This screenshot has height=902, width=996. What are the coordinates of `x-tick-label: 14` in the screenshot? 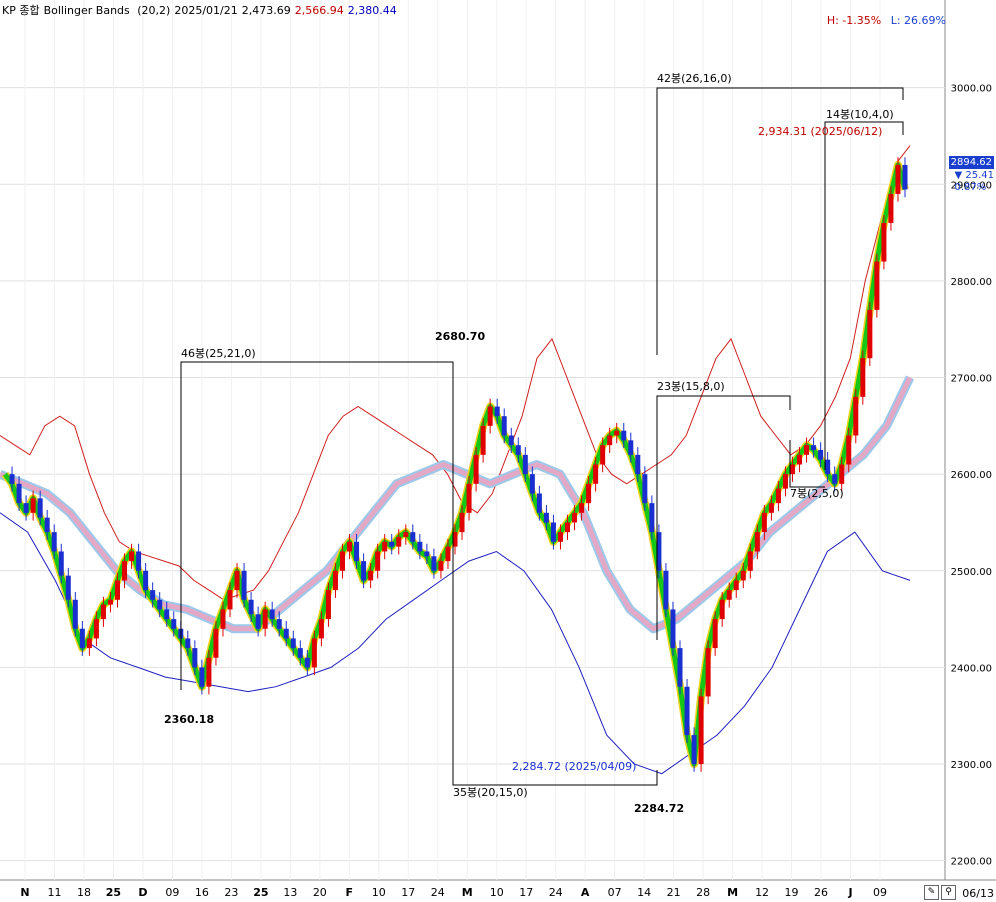 It's located at (644, 892).